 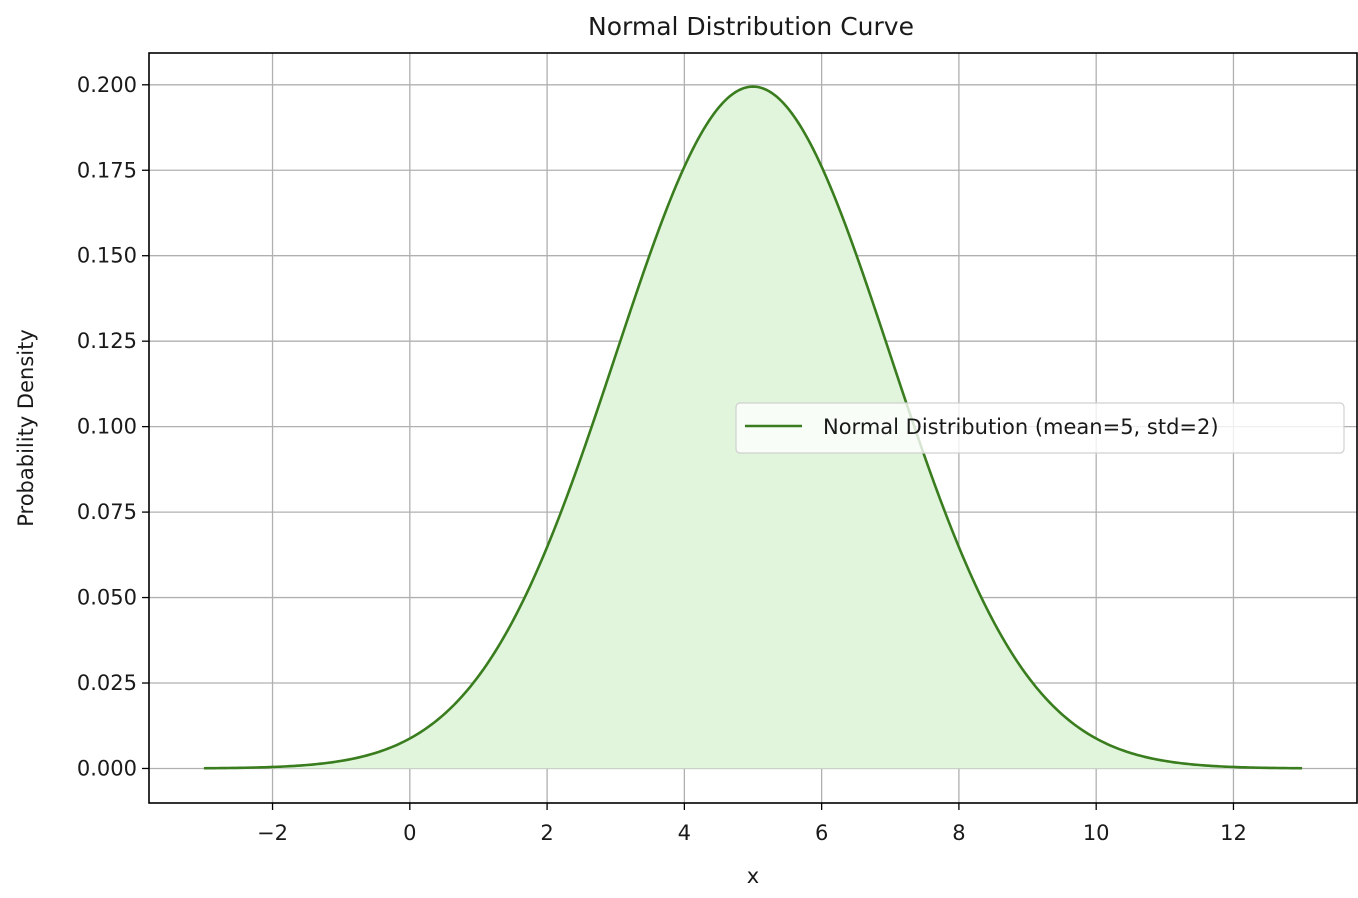 What do you see at coordinates (1096, 833) in the screenshot?
I see `x-tick-label: 10` at bounding box center [1096, 833].